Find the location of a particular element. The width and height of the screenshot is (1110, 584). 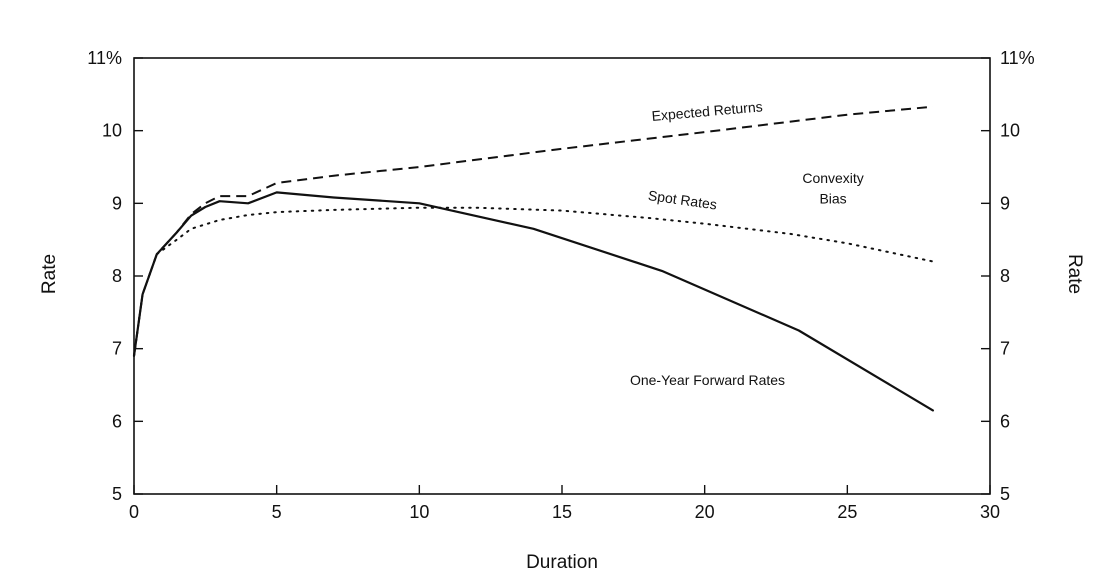

y-tick-label-right: 6 is located at coordinates (1005, 421).